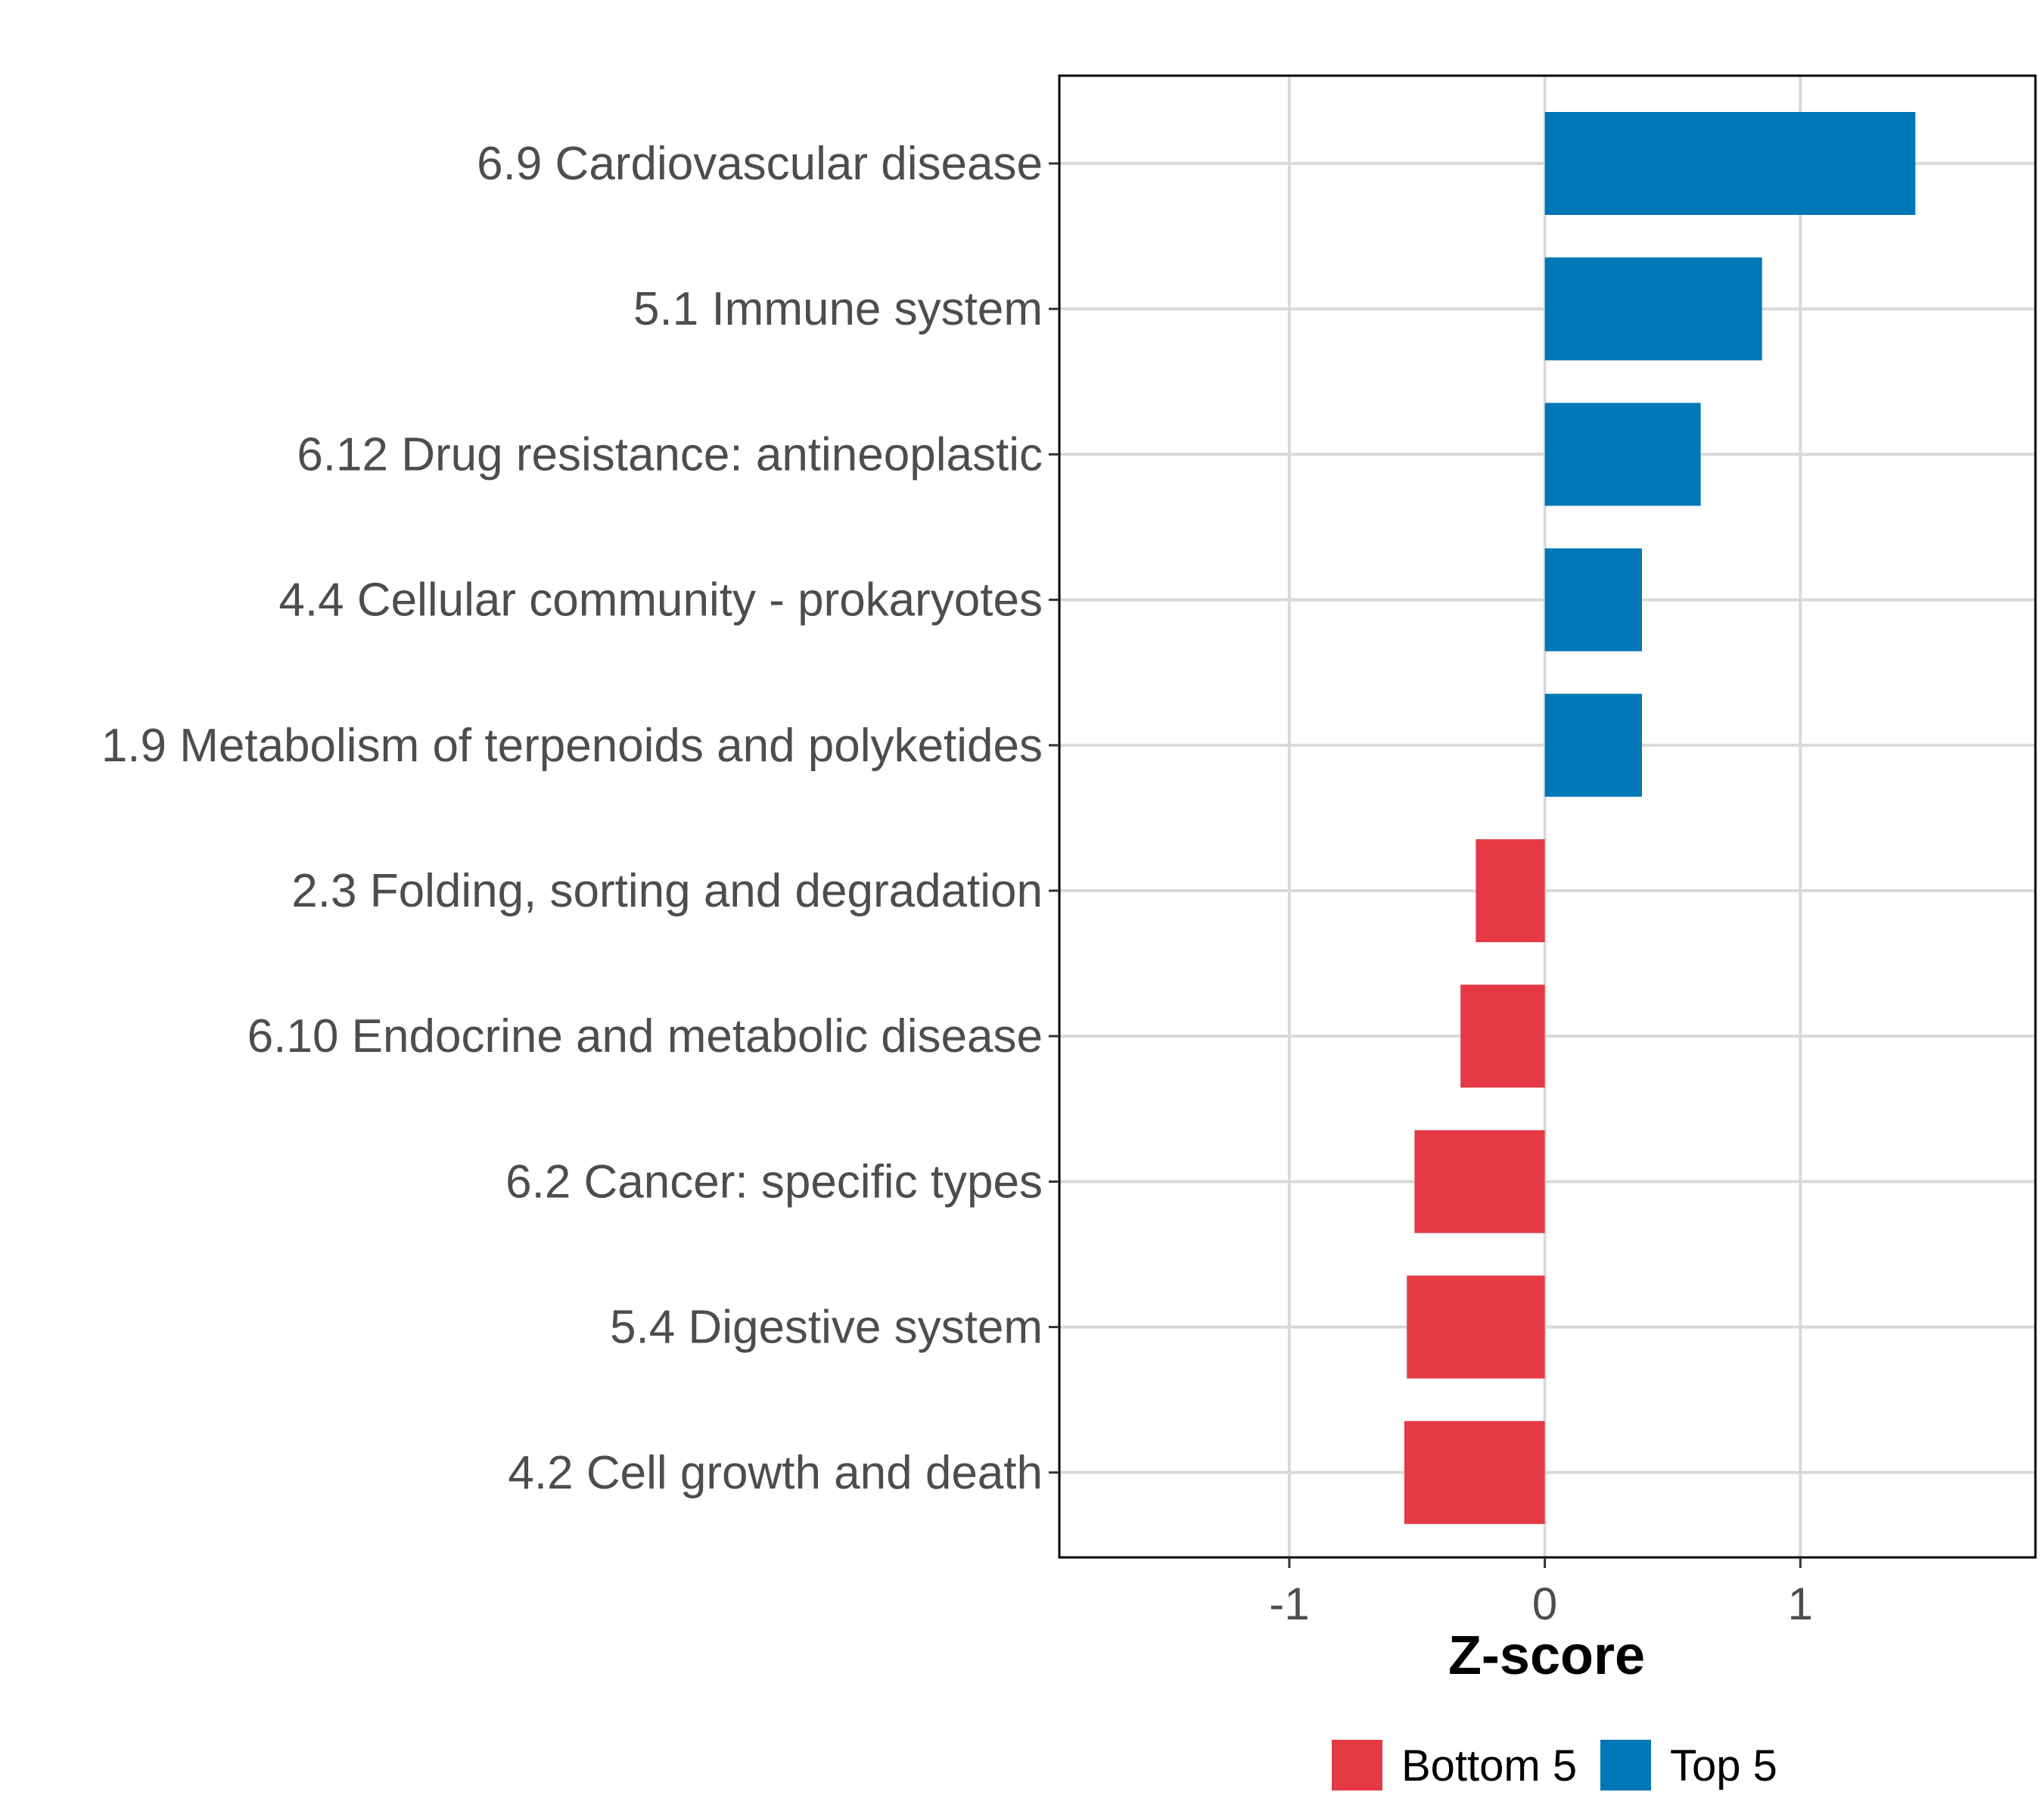 Image resolution: width=2043 pixels, height=1820 pixels. What do you see at coordinates (661, 600) in the screenshot?
I see `category-label: 4.4 Cellular community - prokaryotes` at bounding box center [661, 600].